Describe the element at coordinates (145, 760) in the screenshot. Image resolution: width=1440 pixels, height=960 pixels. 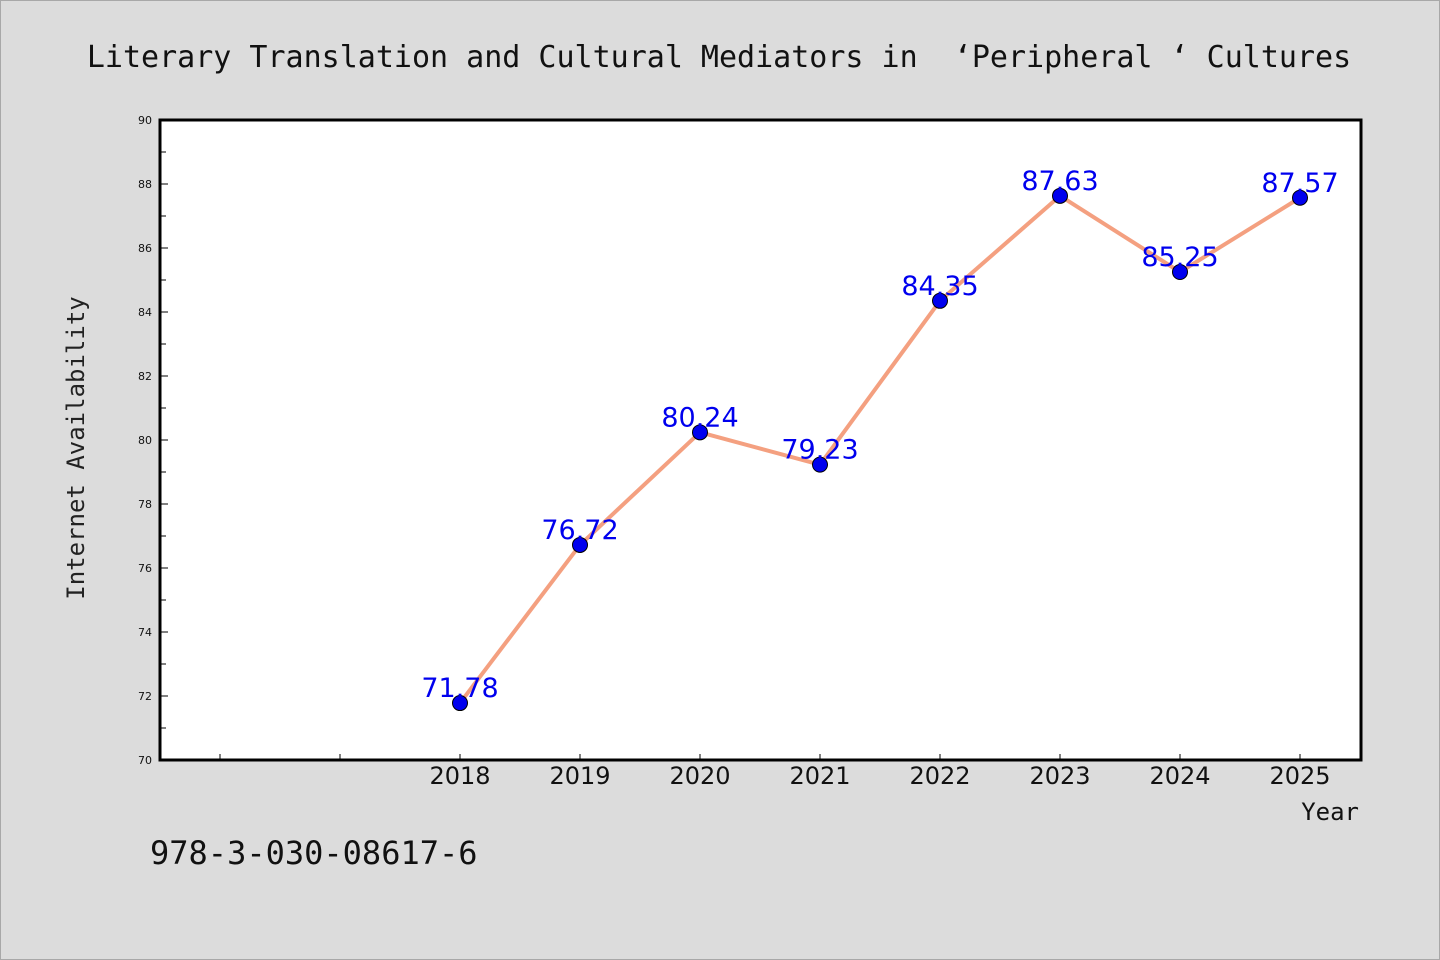
I see `y-tick-label: 70` at that location.